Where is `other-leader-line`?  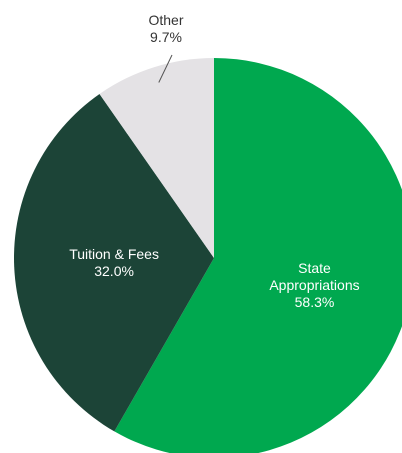 other-leader-line is located at coordinates (165, 68).